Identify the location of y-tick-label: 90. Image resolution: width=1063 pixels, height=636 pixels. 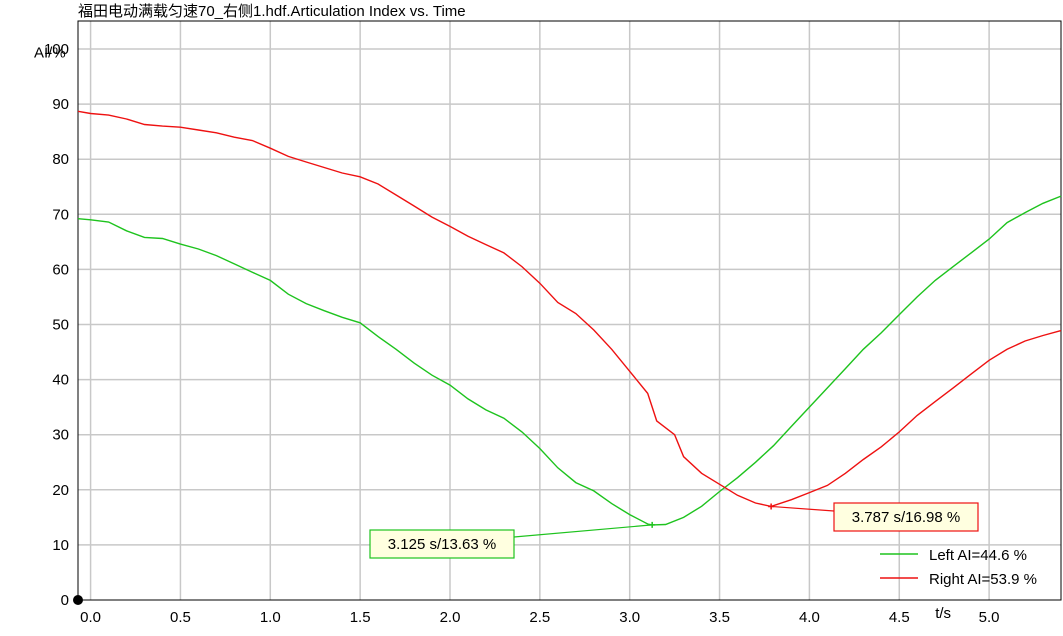
(60, 104).